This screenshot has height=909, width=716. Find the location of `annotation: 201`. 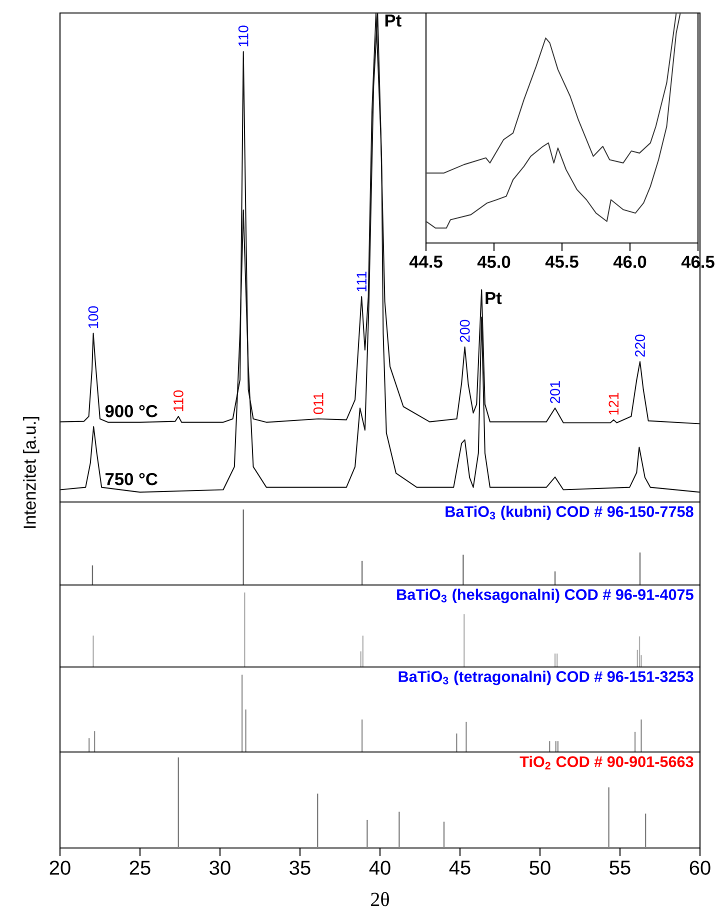

annotation: 201 is located at coordinates (555, 392).